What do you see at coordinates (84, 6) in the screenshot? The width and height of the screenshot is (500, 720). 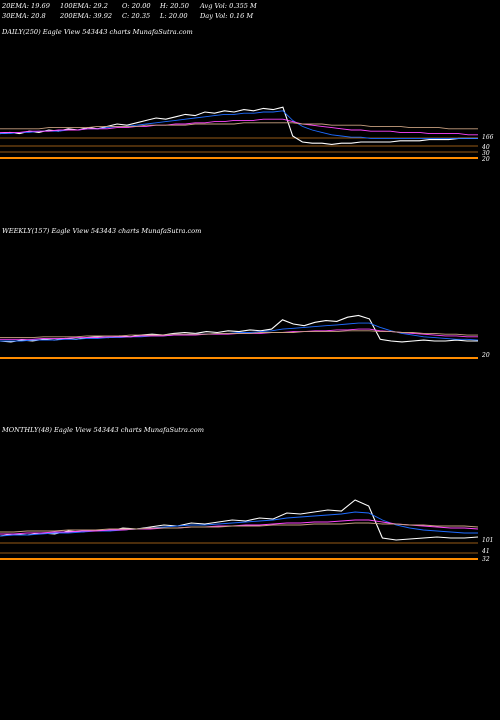 I see `ema100-value: 100EMA: 29.2` at bounding box center [84, 6].